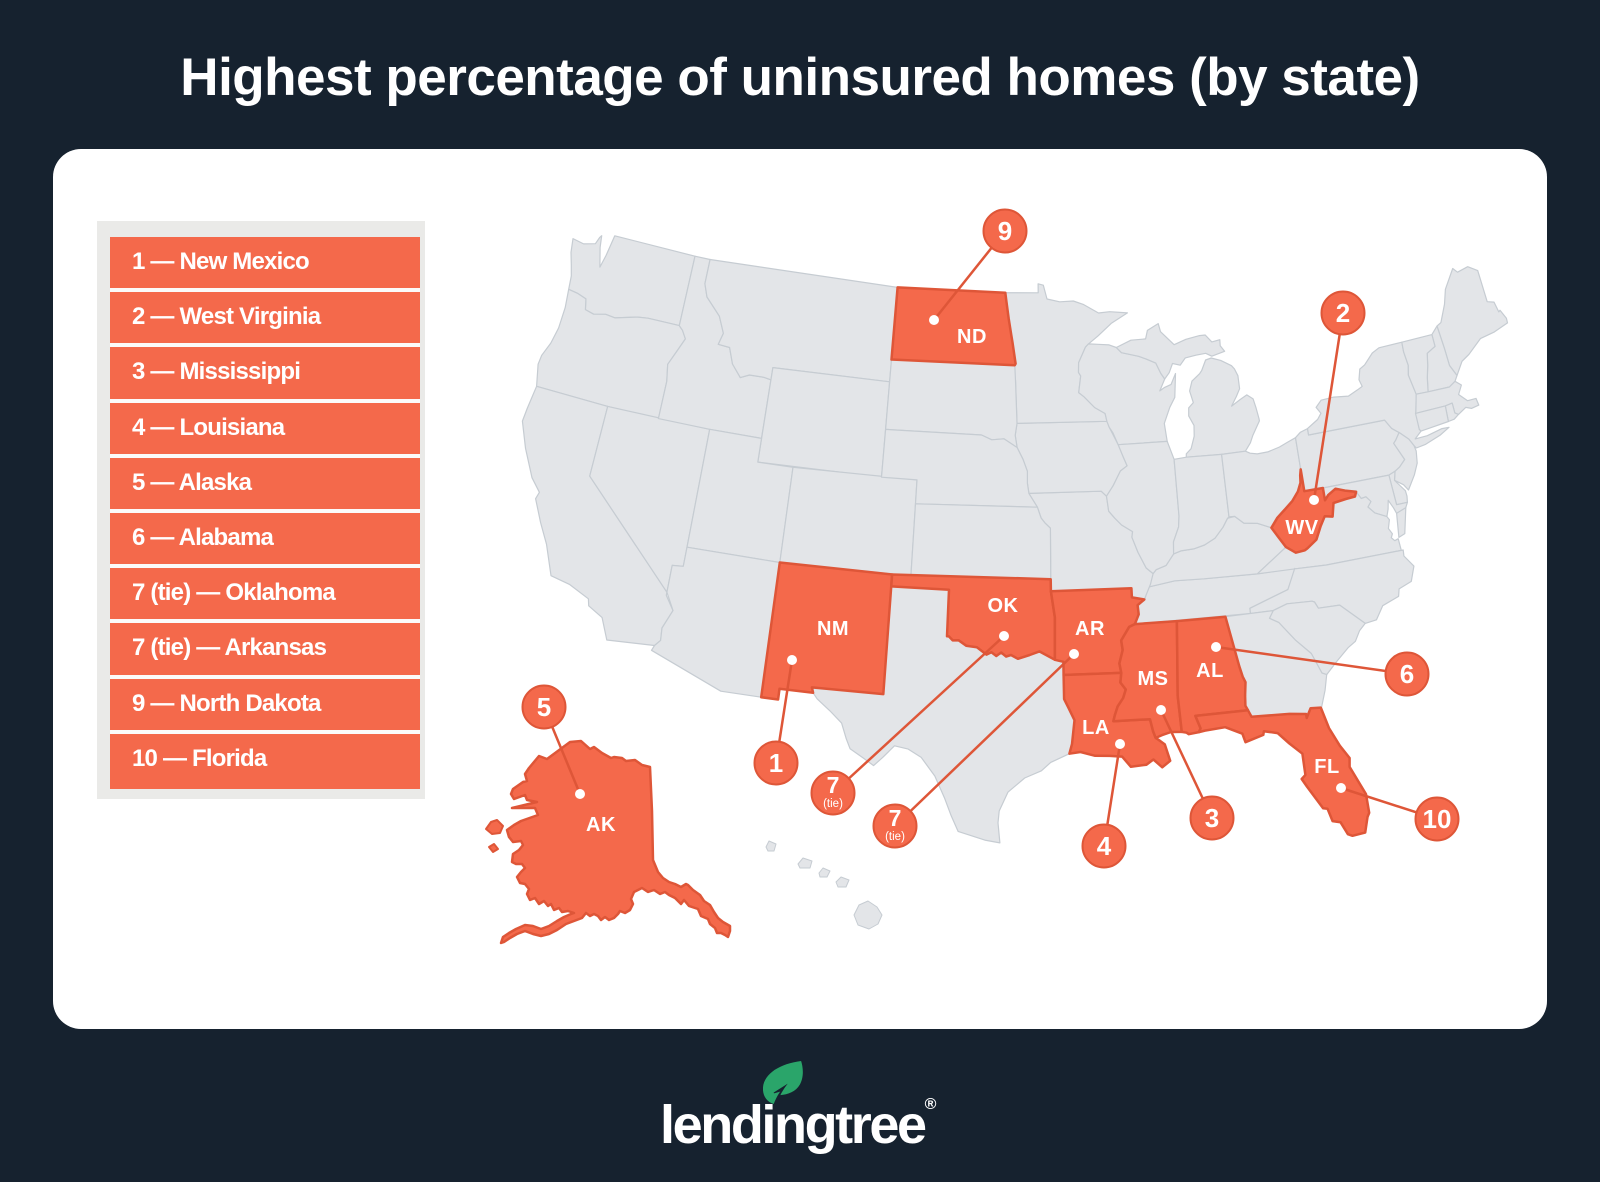 This screenshot has height=1182, width=1600. What do you see at coordinates (1153, 679) in the screenshot?
I see `svg-text: MS` at bounding box center [1153, 679].